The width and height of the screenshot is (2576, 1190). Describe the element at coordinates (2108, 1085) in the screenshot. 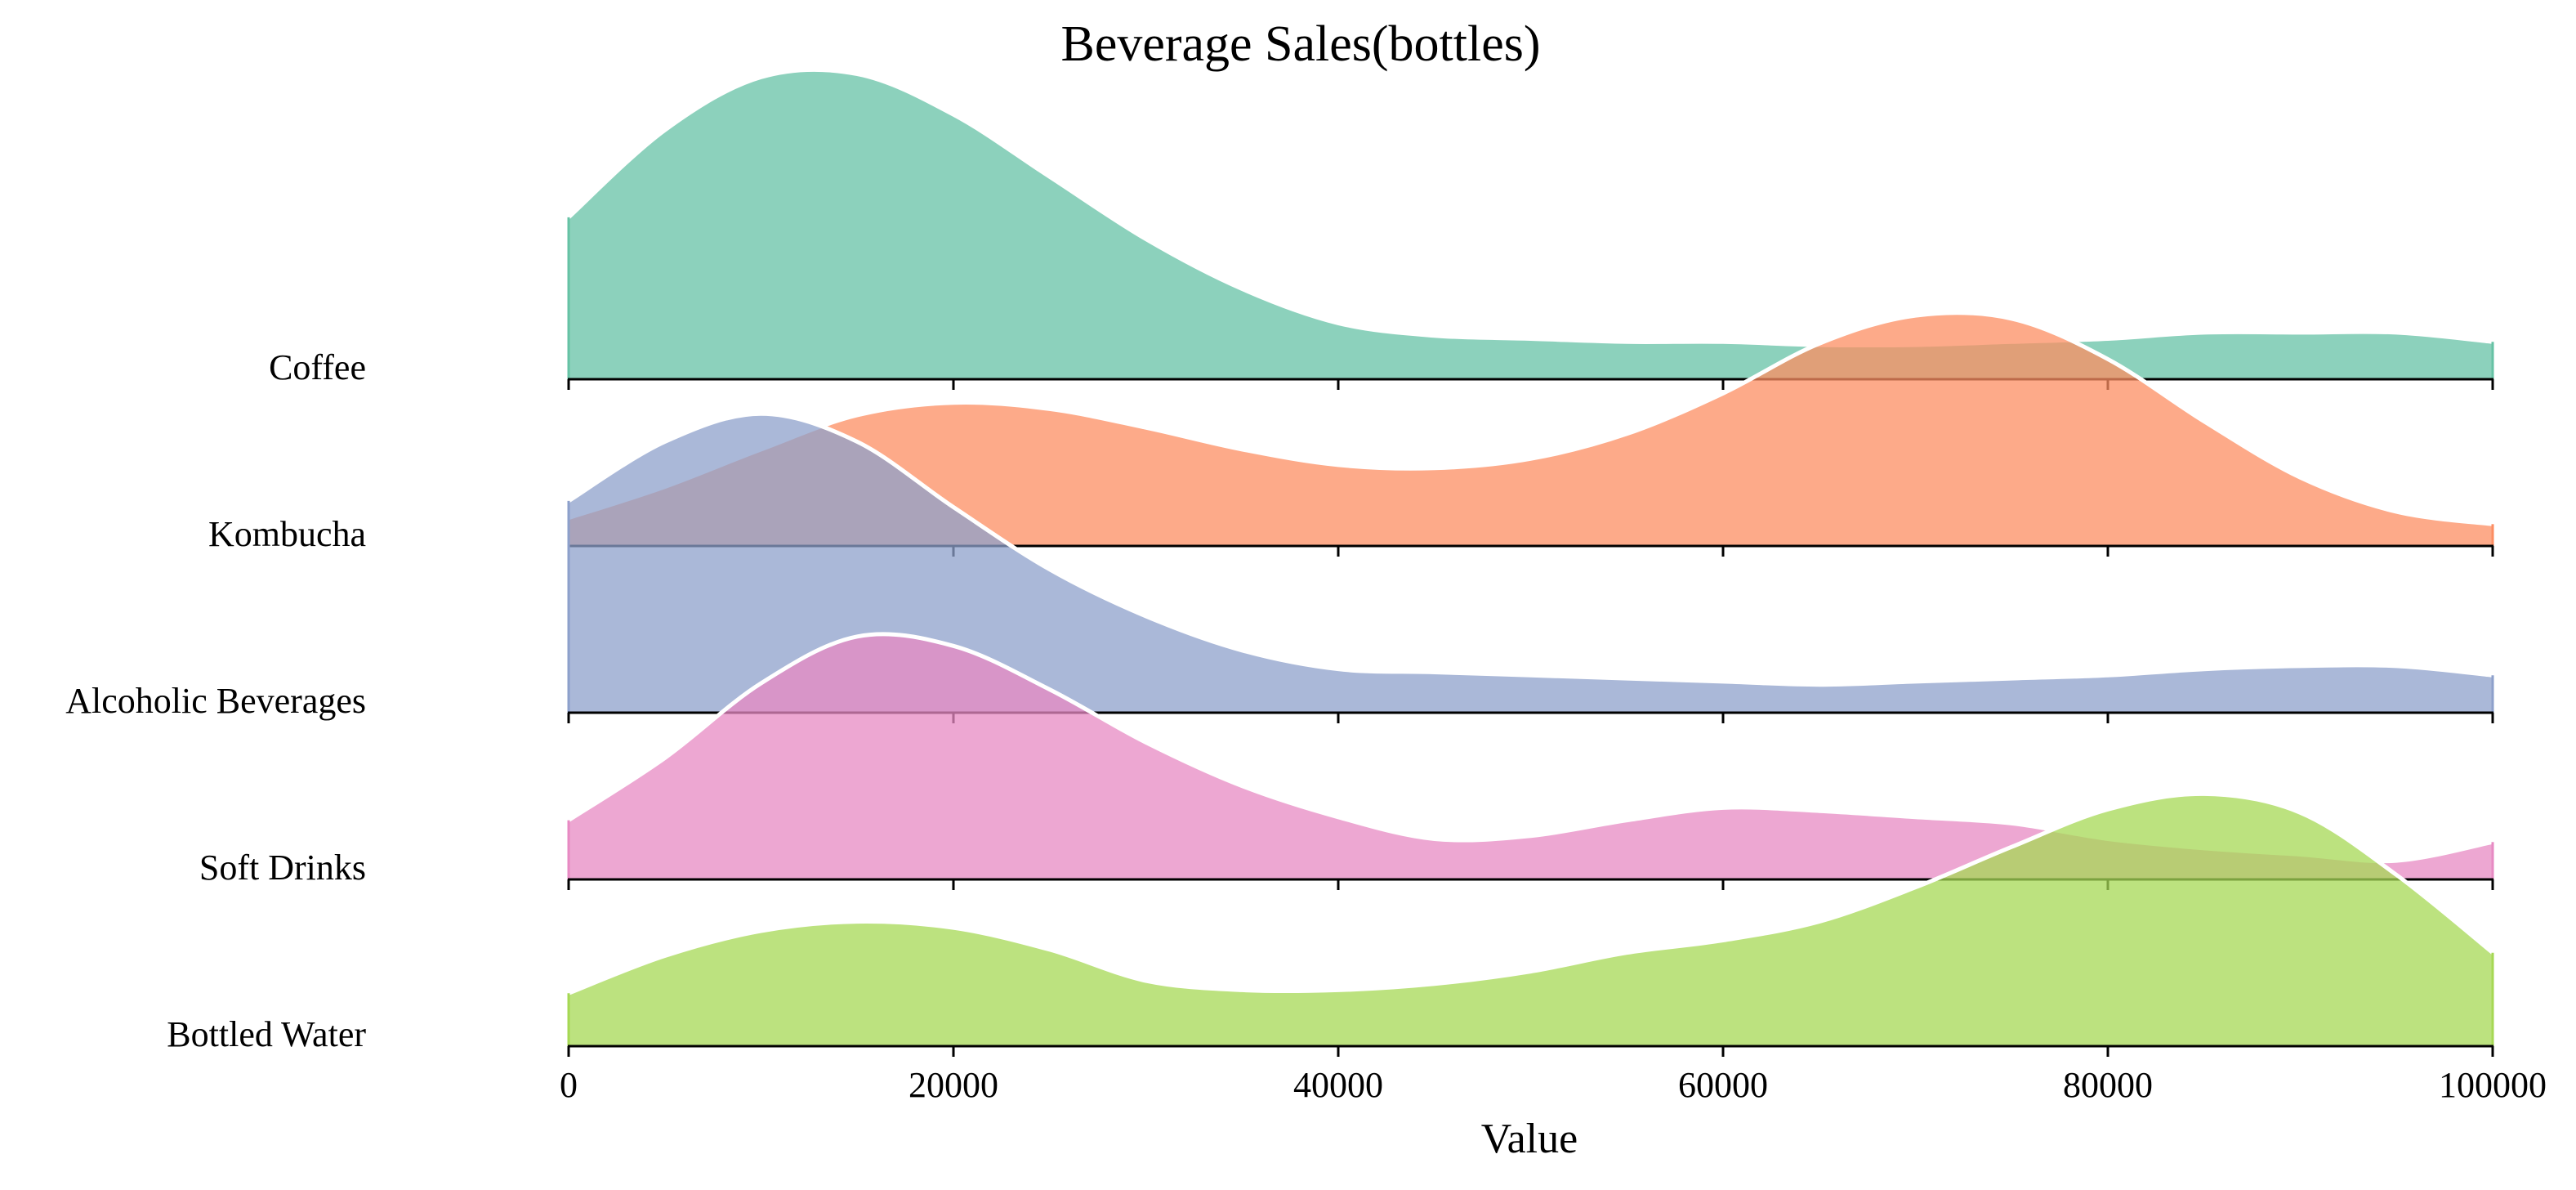

I see `x-tick-label: 80000` at that location.